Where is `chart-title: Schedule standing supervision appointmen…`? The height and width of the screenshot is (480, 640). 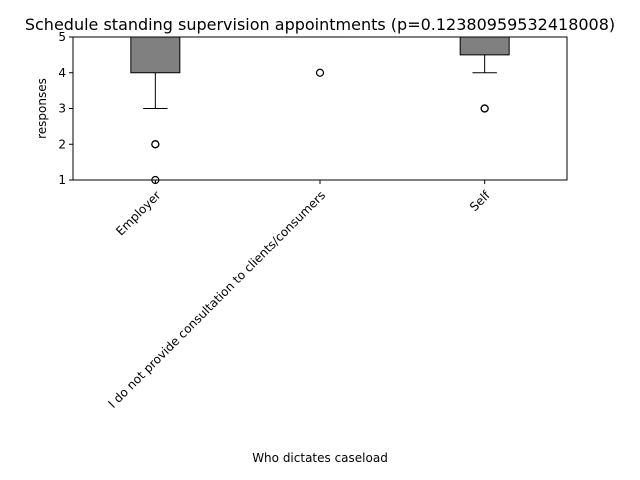
chart-title: Schedule standing supervision appointmen… is located at coordinates (320, 24).